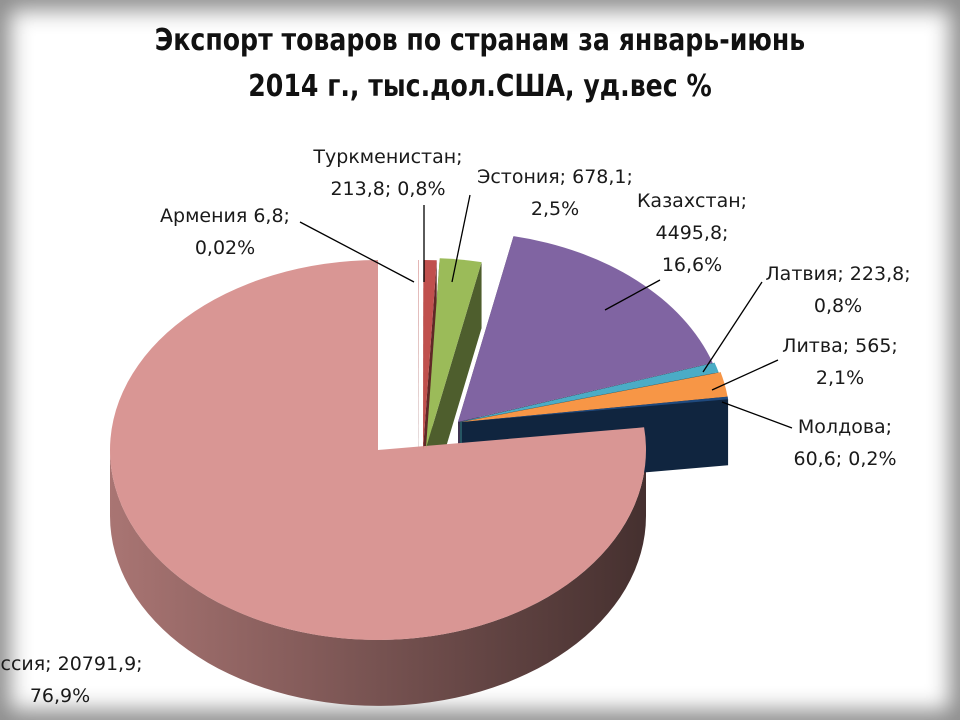 The height and width of the screenshot is (720, 960). I want to click on data-label-литва: 2,1%, so click(840, 378).